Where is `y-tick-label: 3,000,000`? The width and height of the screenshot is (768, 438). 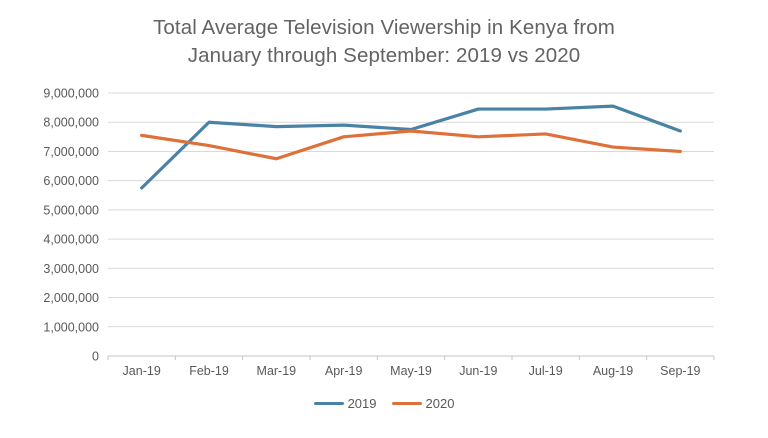 y-tick-label: 3,000,000 is located at coordinates (71, 269).